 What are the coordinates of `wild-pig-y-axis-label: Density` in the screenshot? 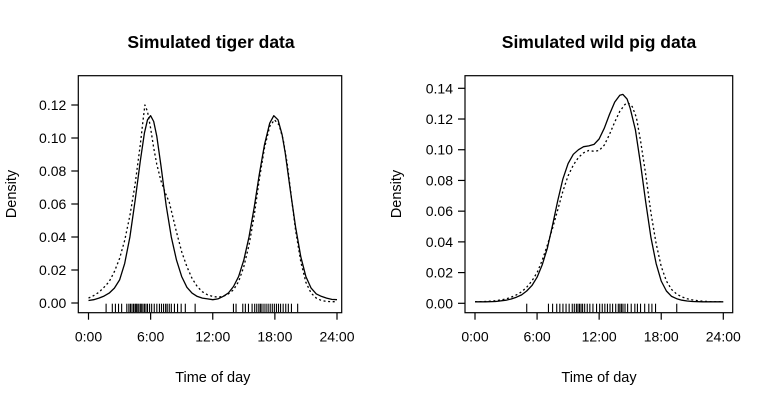 It's located at (397, 193).